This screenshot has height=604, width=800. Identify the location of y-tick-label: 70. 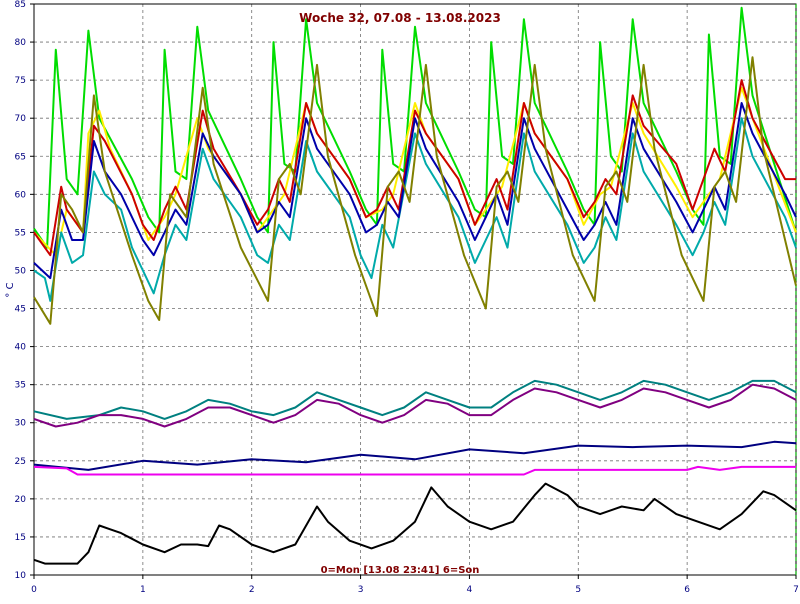
(21, 119).